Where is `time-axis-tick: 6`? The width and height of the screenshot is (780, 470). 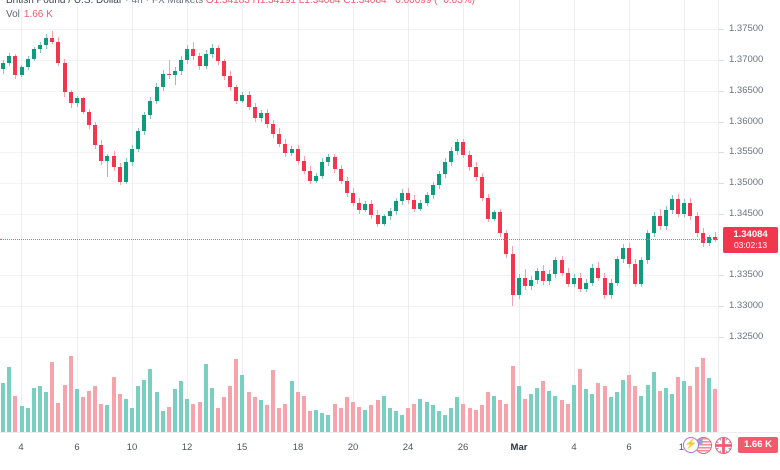
time-axis-tick: 6 is located at coordinates (77, 447).